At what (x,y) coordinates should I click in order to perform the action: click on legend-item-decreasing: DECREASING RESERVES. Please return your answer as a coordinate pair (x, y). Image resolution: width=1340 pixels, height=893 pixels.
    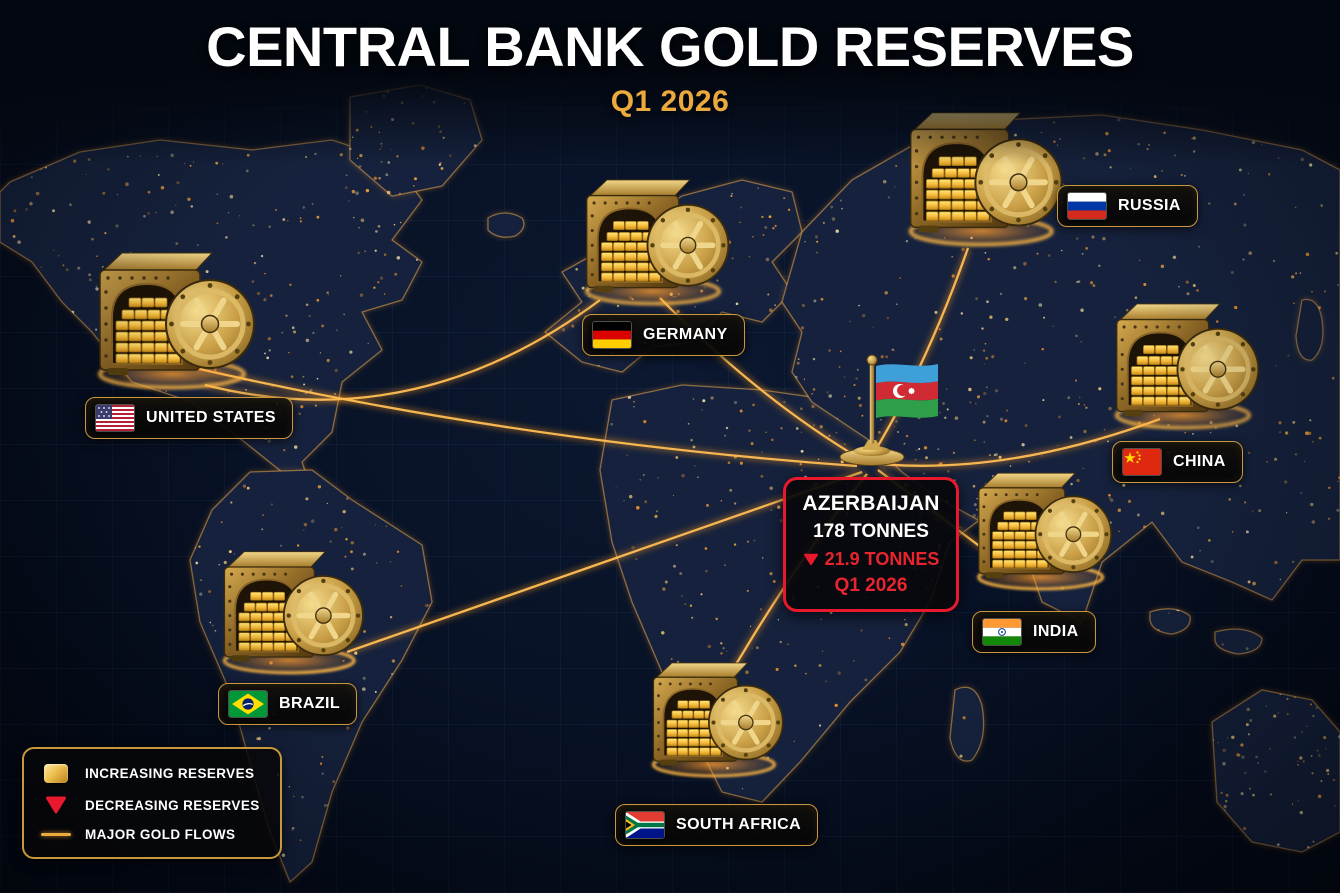
    Looking at the image, I should click on (150, 805).